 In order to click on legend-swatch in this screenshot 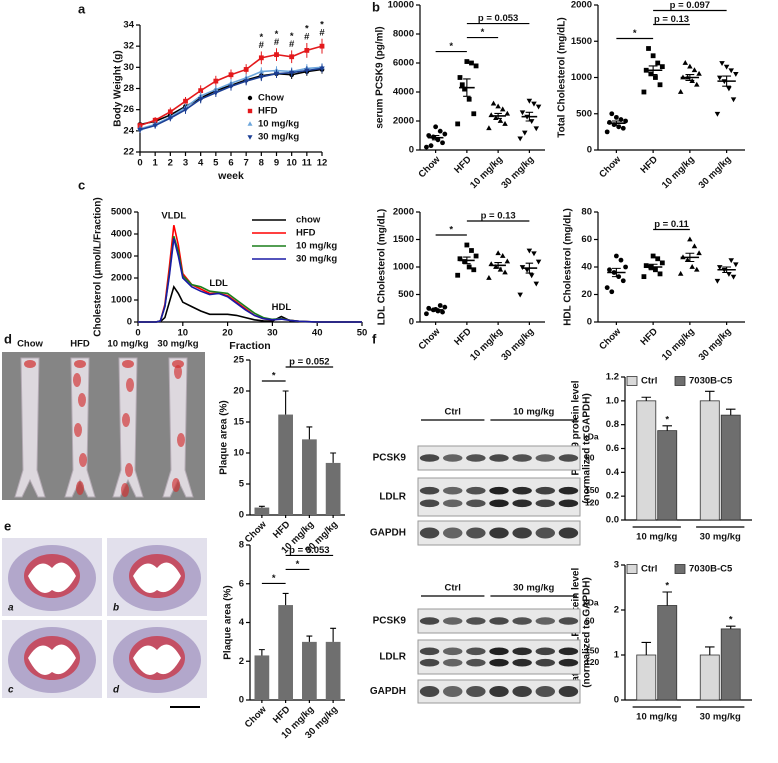, I will do `click(680, 569)`.